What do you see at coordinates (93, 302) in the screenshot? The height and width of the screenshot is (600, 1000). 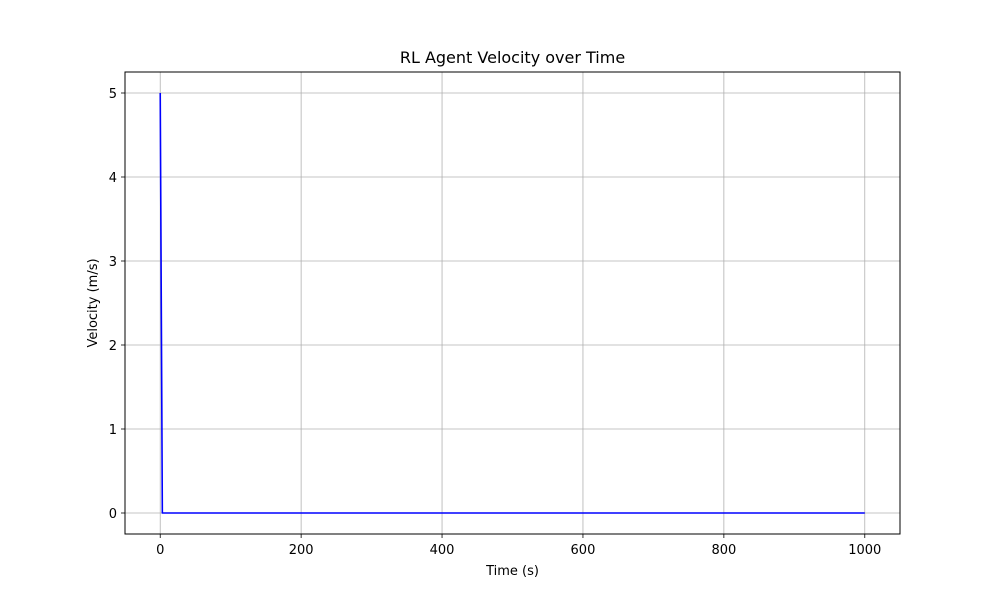 I see `y-axis-title: Velocity (m/s)` at bounding box center [93, 302].